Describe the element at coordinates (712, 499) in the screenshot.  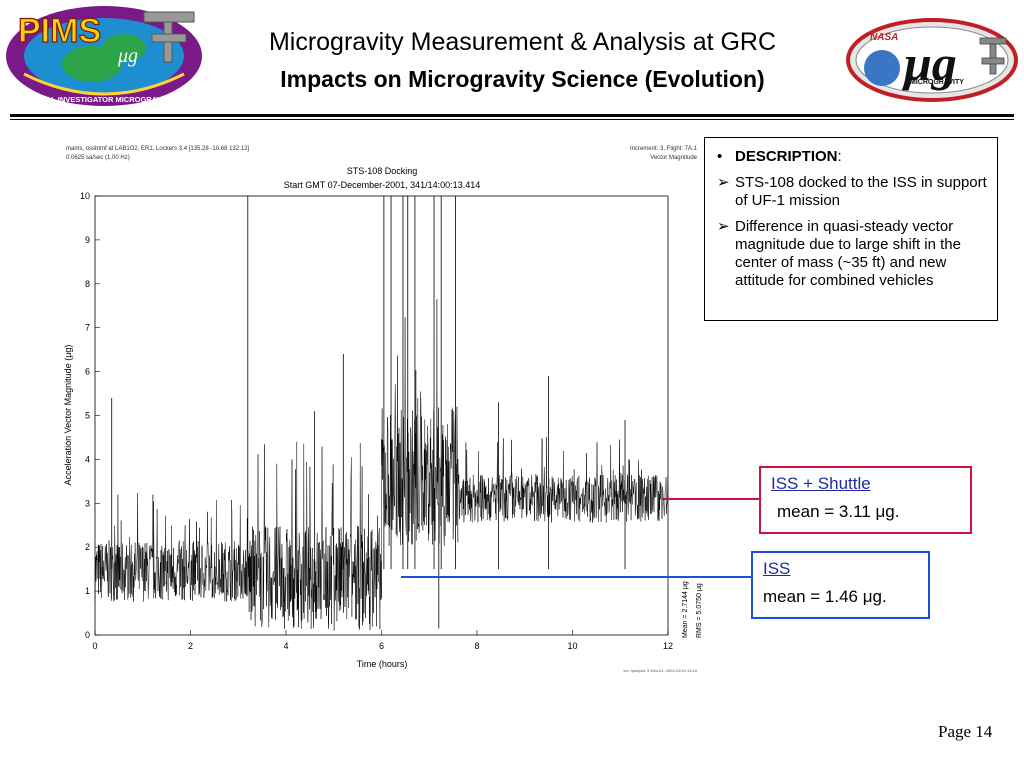
I see `shuttle-connector-line` at that location.